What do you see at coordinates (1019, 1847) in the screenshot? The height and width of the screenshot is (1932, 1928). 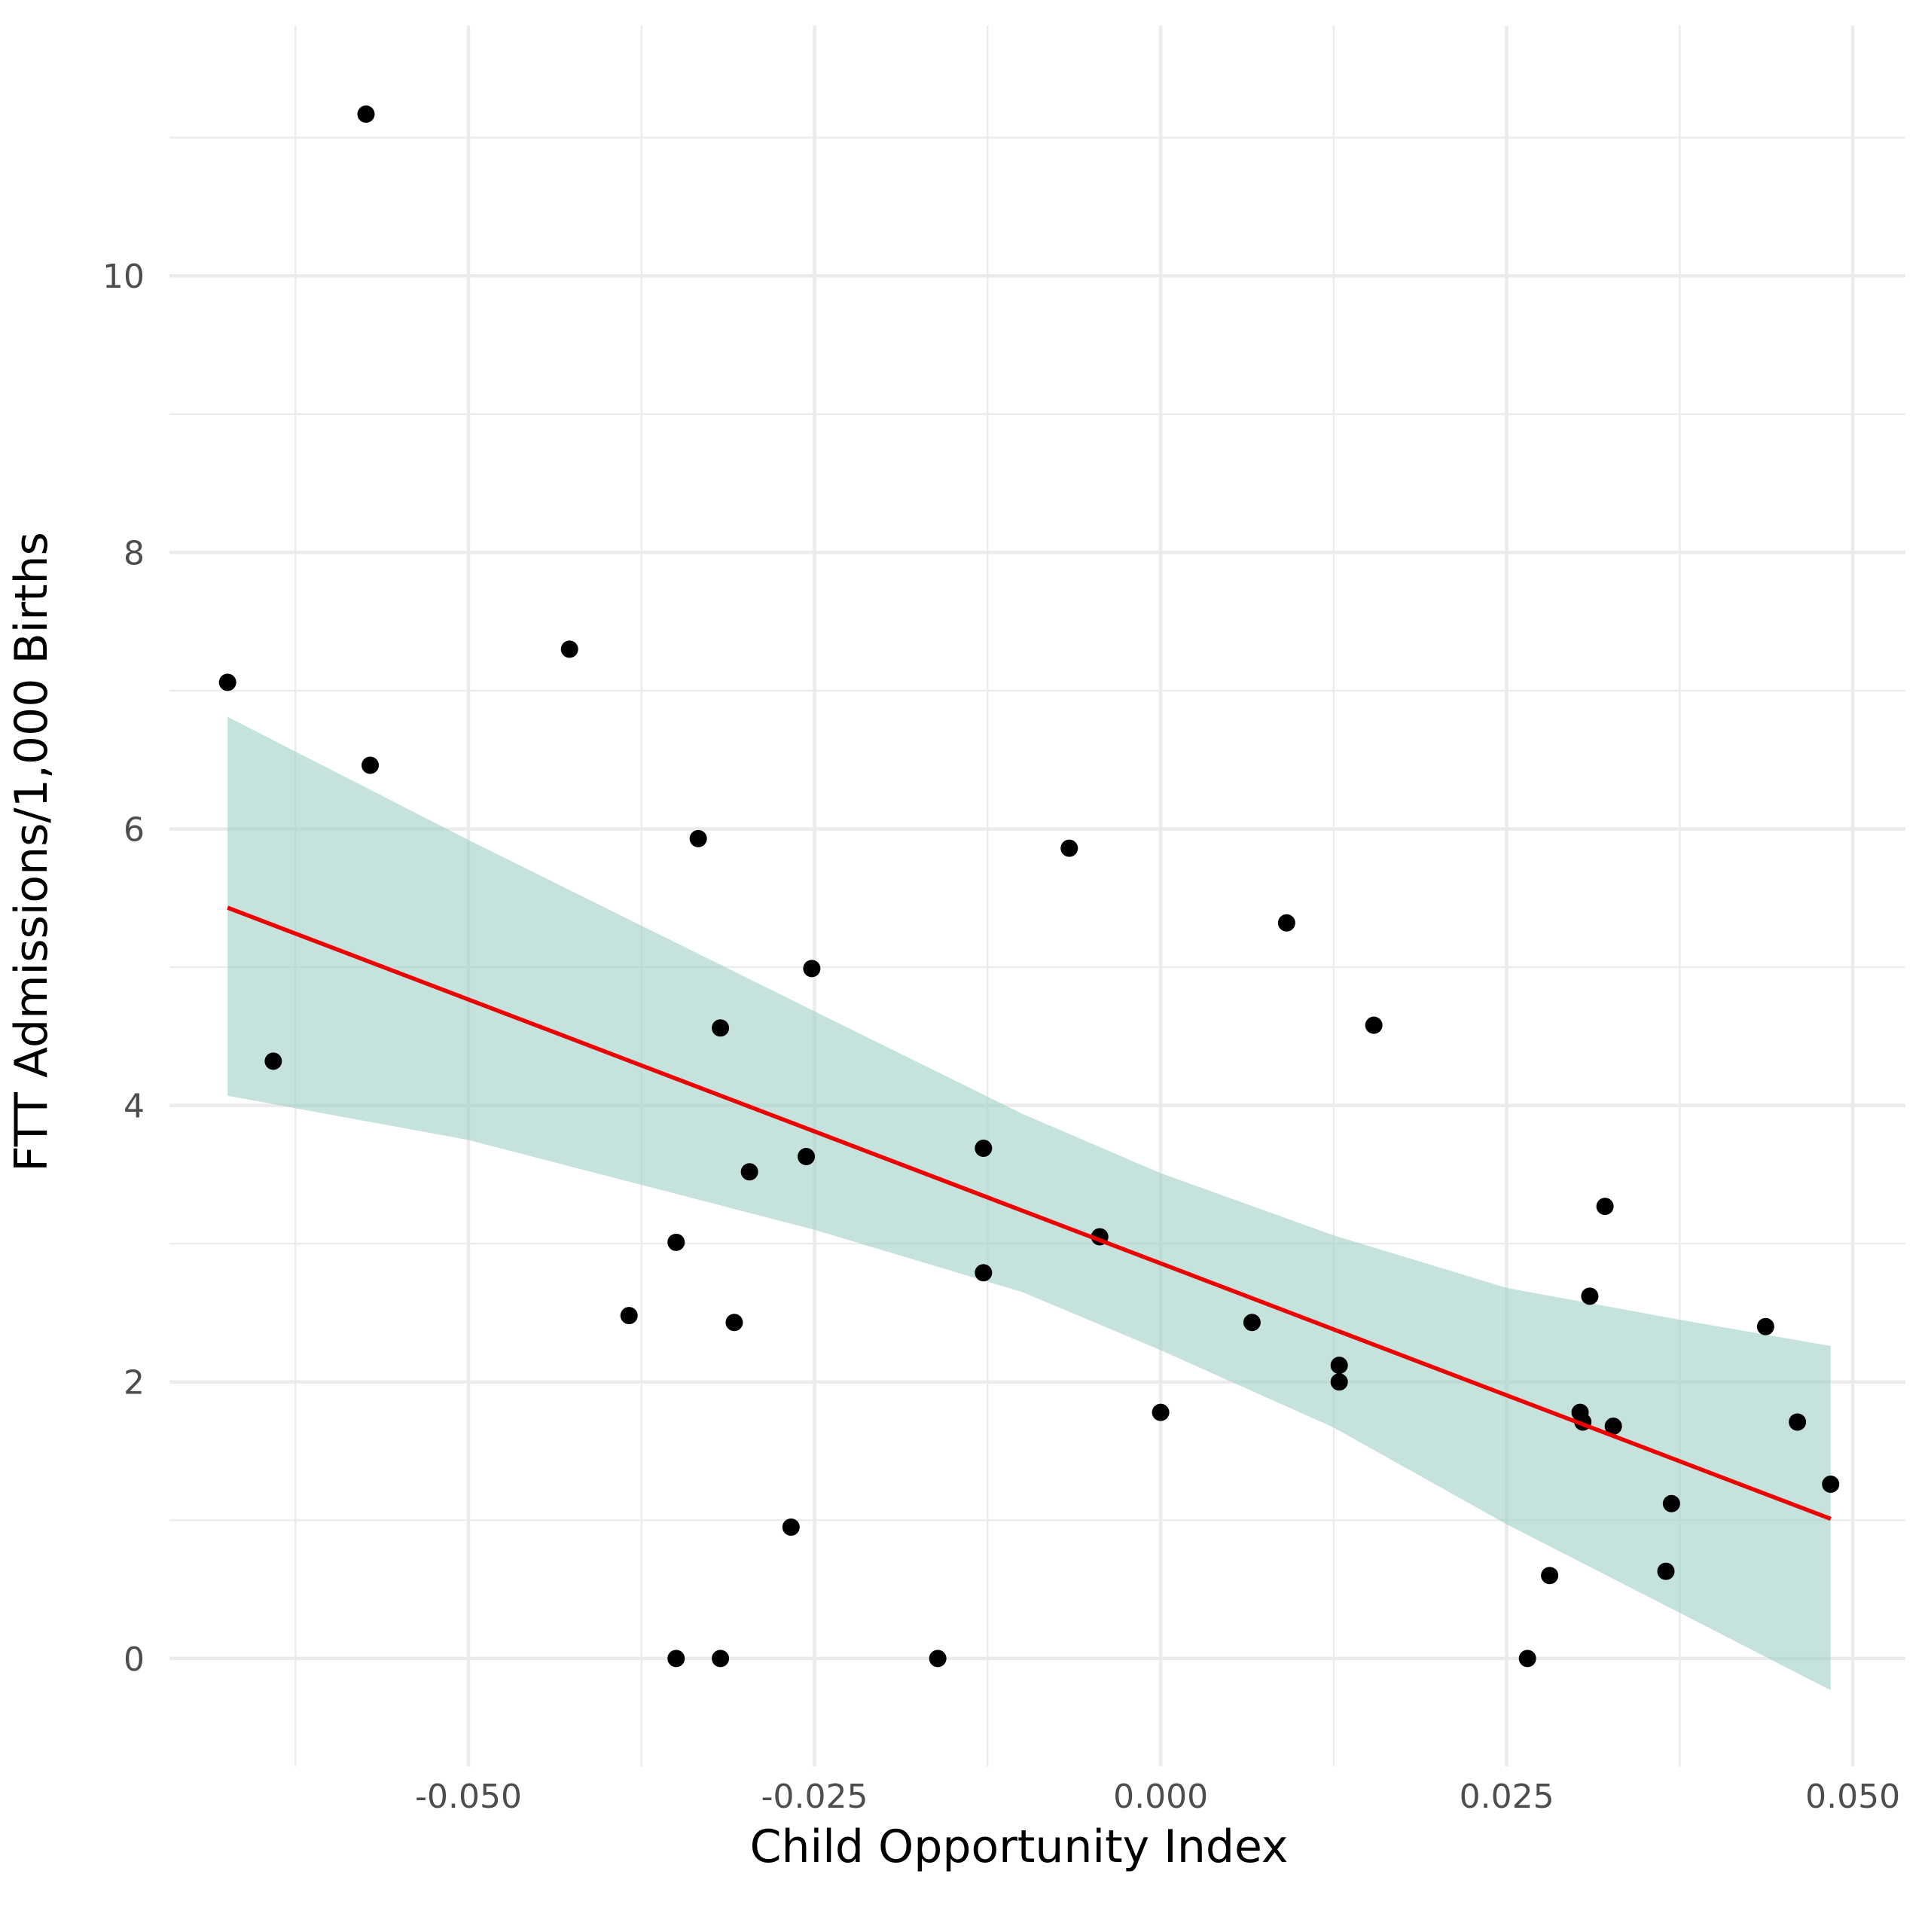 I see `x-axis-title: Child Opportunity Index` at bounding box center [1019, 1847].